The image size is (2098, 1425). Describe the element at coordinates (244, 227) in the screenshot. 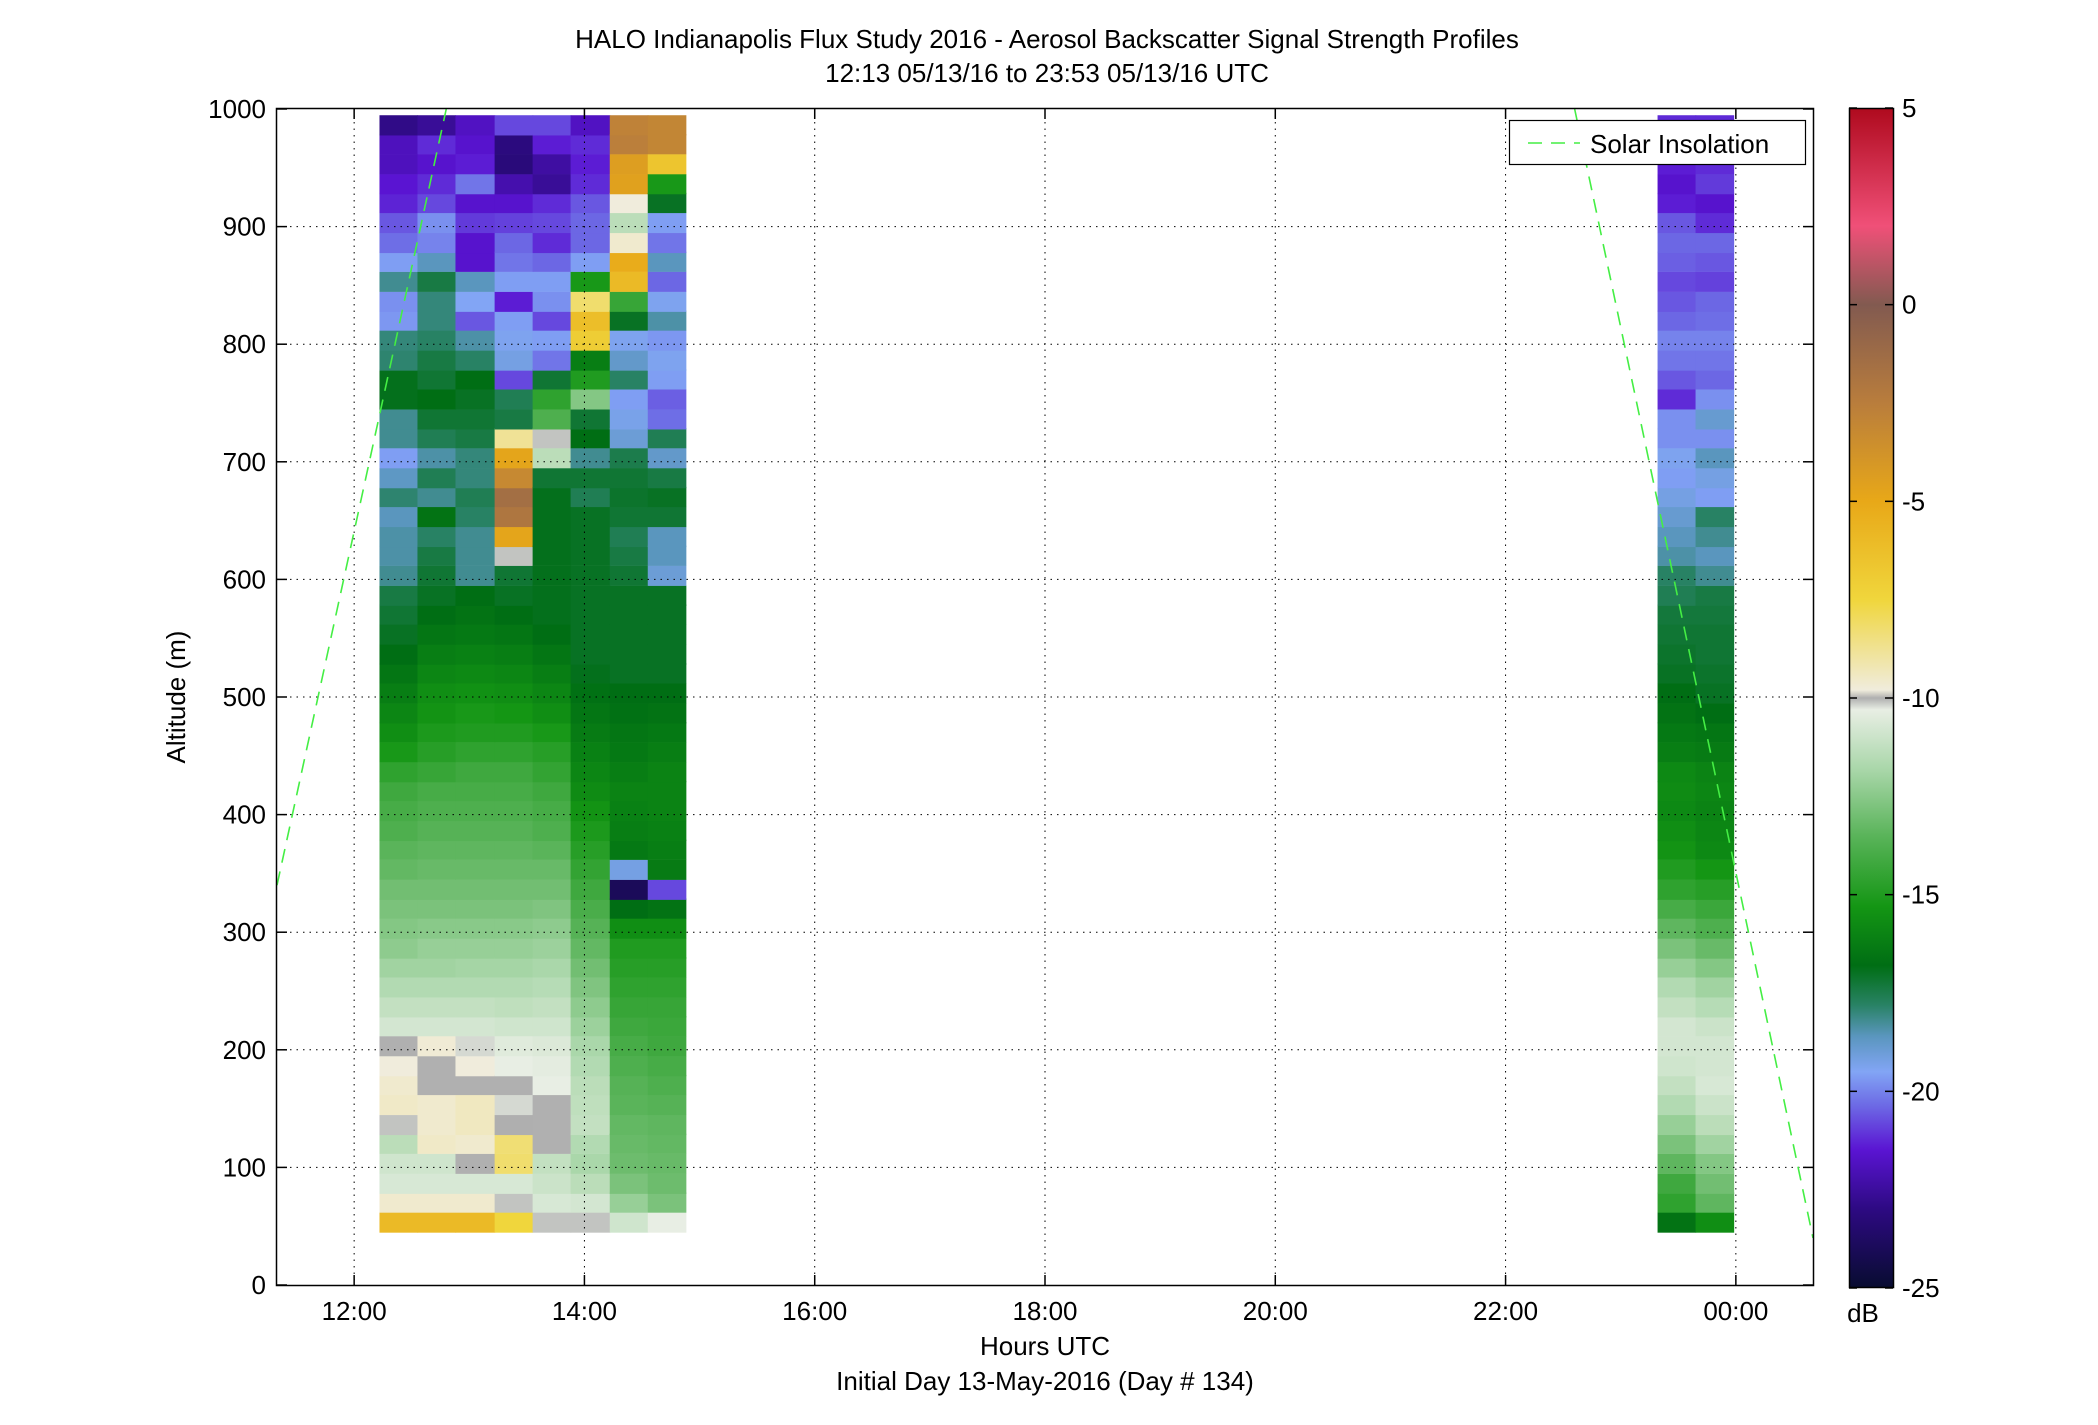

I see `y-tick-label: 900` at that location.